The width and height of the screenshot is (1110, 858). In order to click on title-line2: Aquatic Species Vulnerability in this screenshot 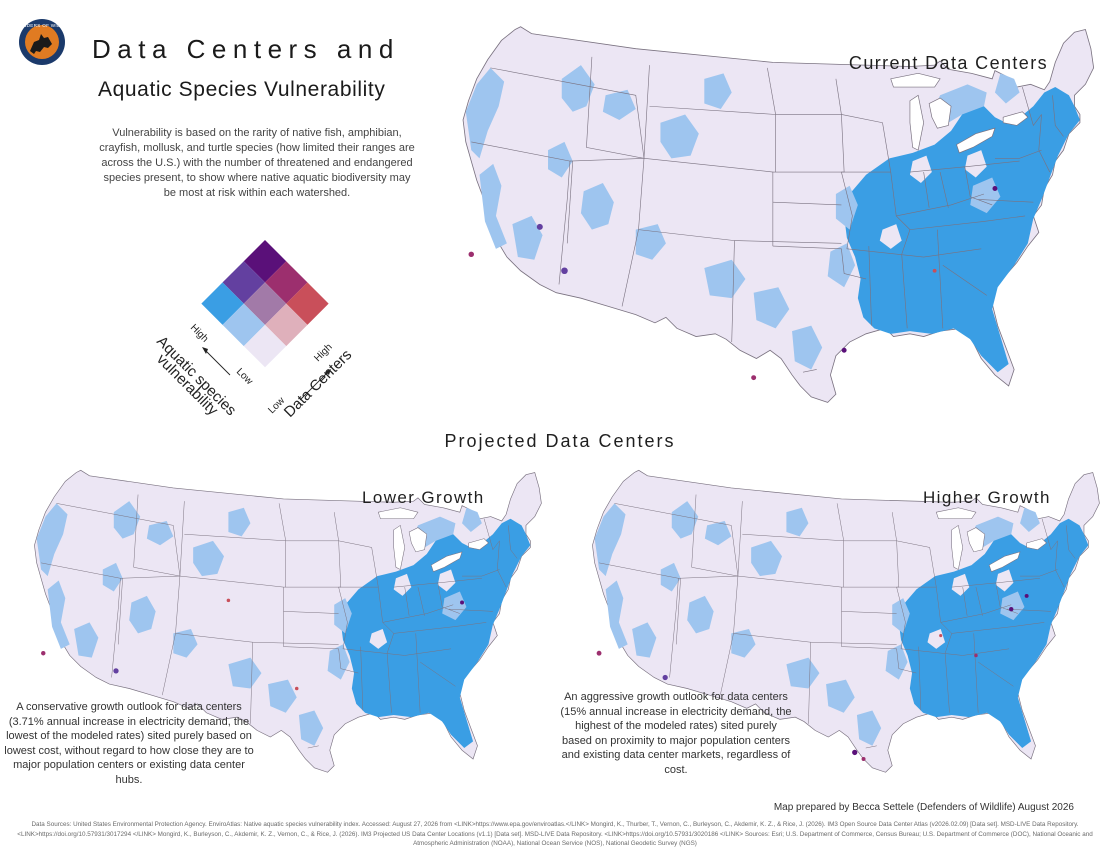, I will do `click(242, 89)`.